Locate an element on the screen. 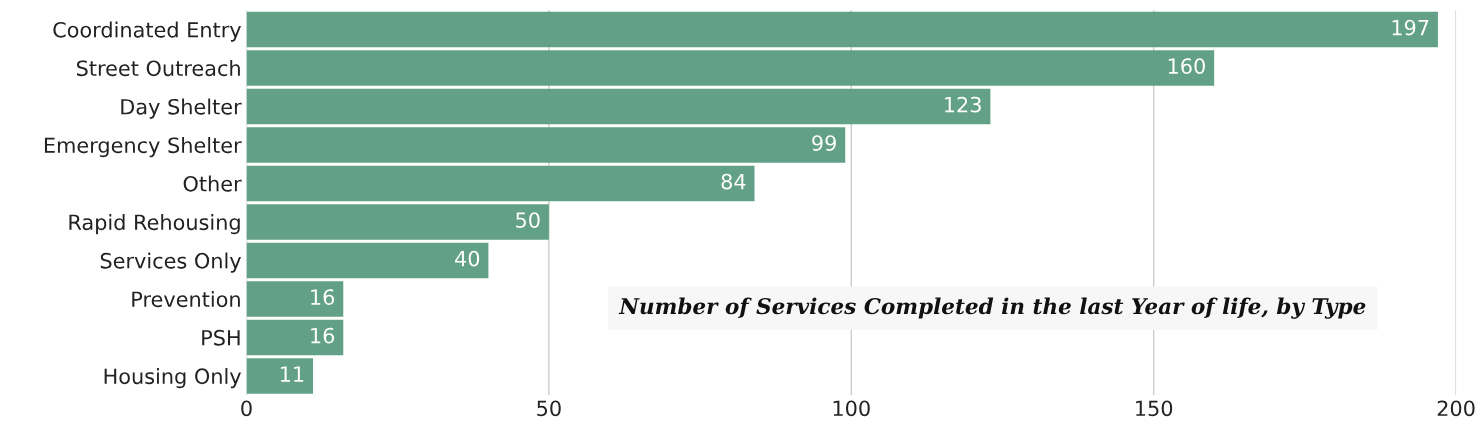 The width and height of the screenshot is (1476, 424). data-label: 84 is located at coordinates (733, 181).